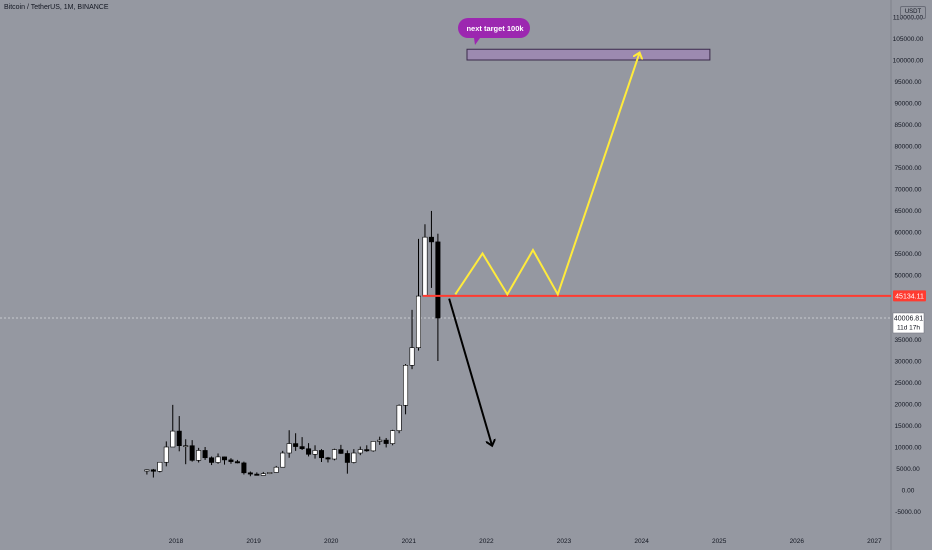 Image resolution: width=932 pixels, height=550 pixels. Describe the element at coordinates (908, 491) in the screenshot. I see `y-tick-label: 0.00` at that location.